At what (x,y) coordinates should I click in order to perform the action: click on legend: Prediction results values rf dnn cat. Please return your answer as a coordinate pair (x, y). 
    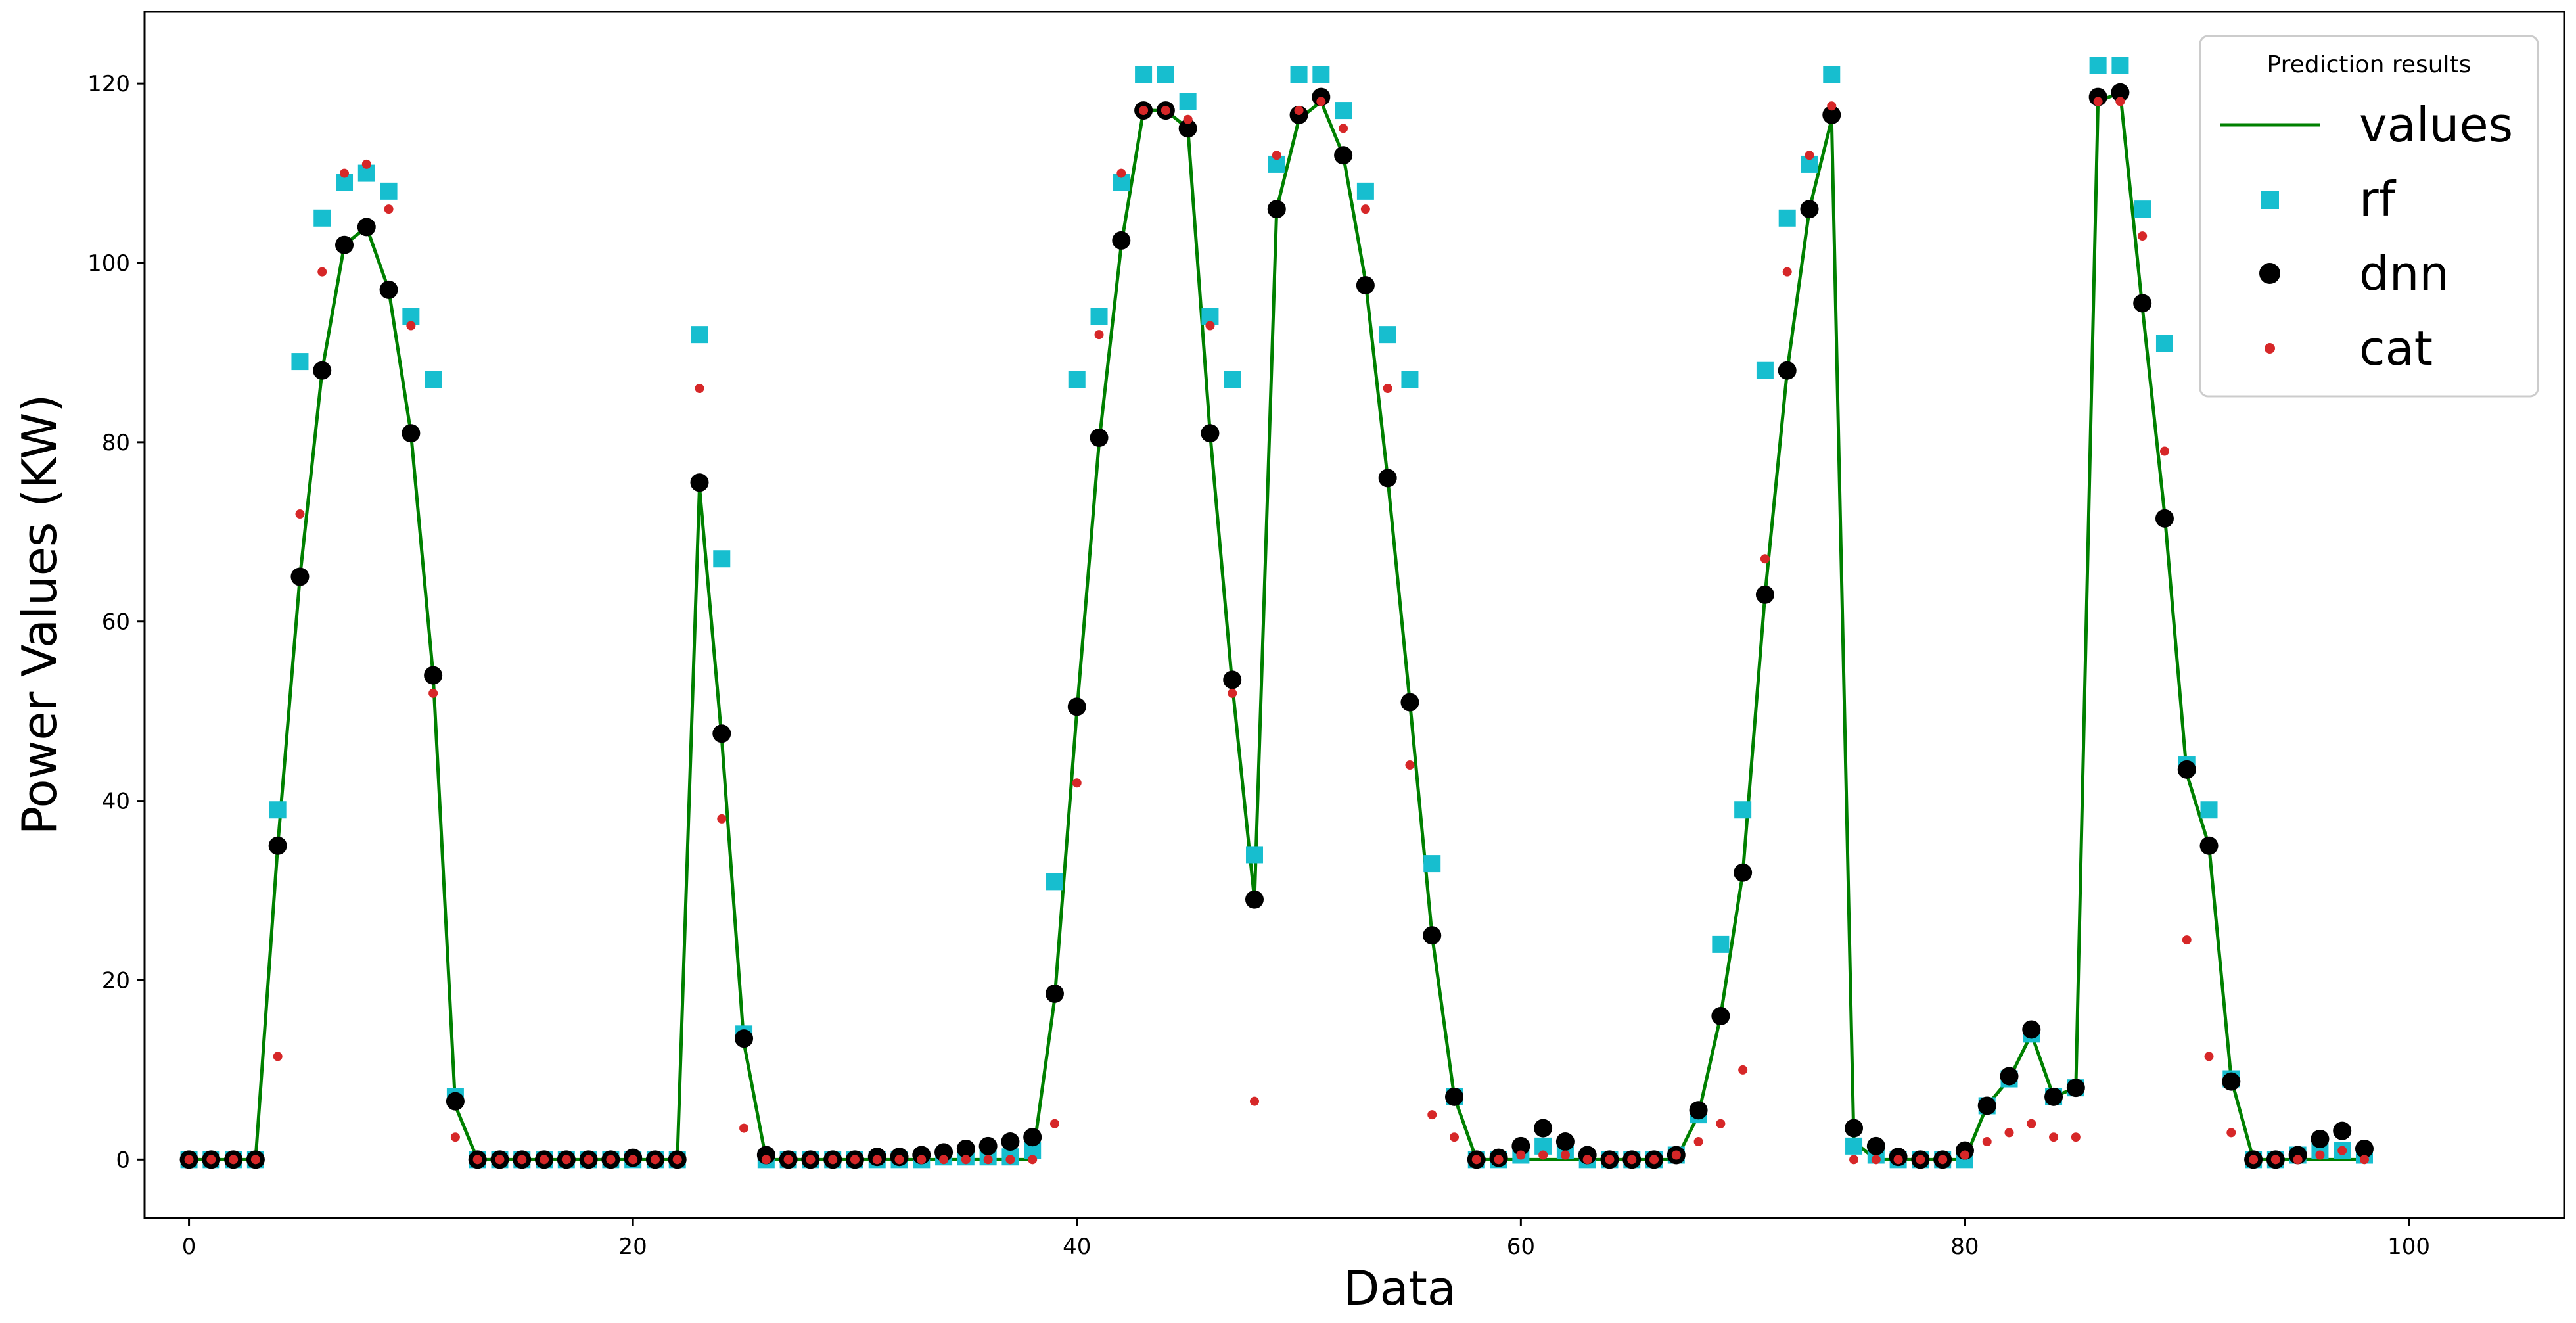
    Looking at the image, I should click on (2369, 217).